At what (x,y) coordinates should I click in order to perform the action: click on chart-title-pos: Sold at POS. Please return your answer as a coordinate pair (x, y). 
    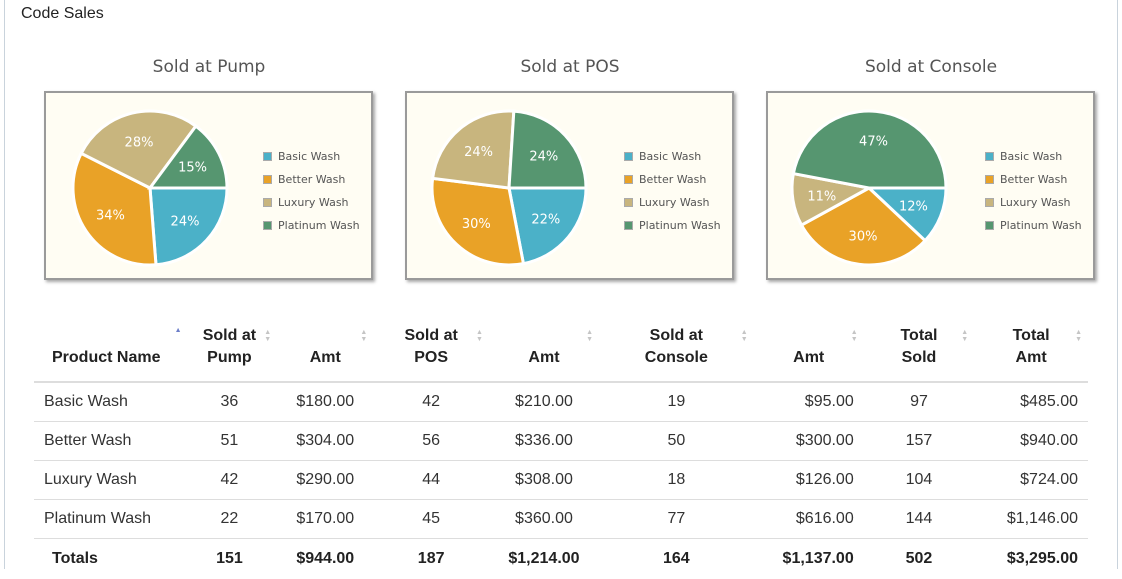
    Looking at the image, I should click on (570, 67).